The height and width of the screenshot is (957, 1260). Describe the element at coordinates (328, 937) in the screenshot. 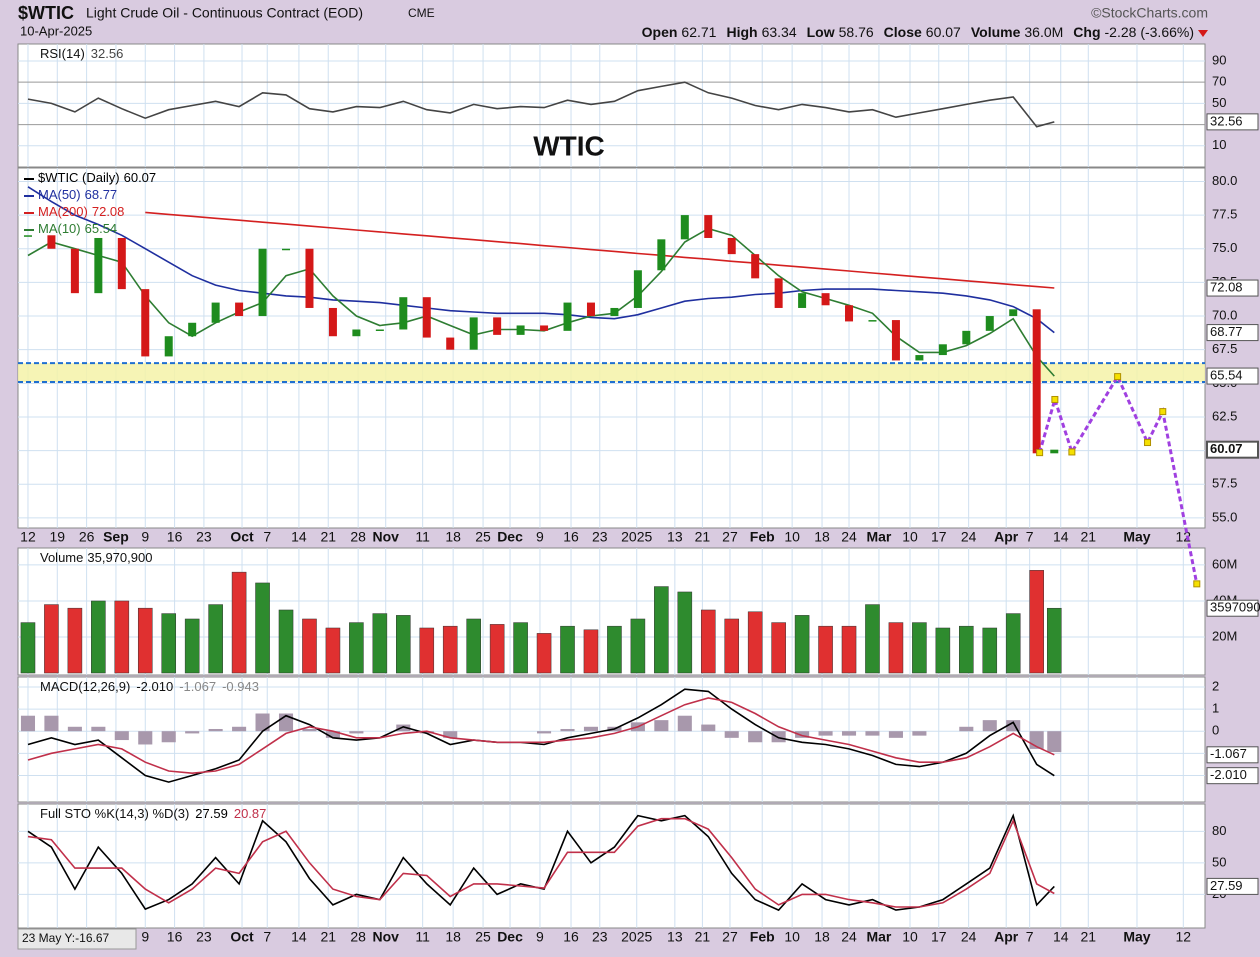

I see `x-tick-label: 21` at that location.